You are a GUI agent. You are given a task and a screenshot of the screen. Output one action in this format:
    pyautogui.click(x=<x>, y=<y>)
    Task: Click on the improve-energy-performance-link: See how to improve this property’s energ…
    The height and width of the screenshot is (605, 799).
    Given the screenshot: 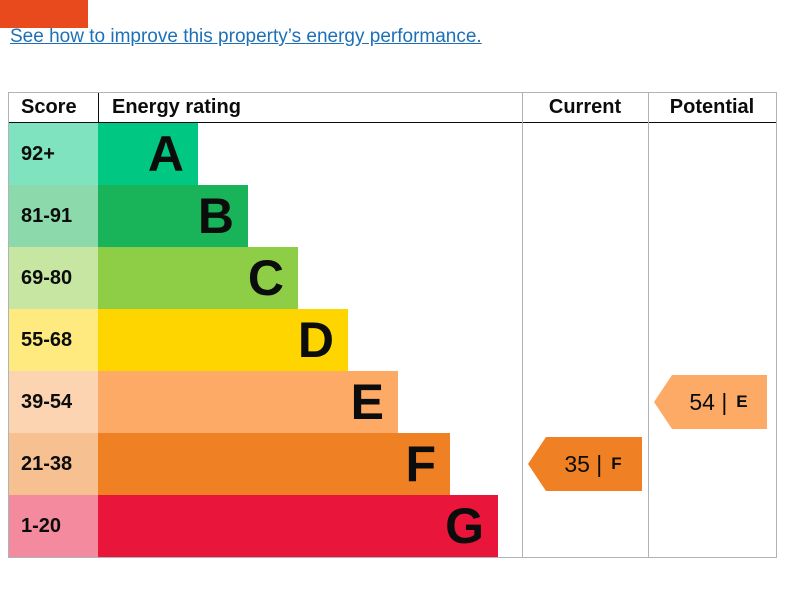 What is the action you would take?
    pyautogui.click(x=246, y=36)
    